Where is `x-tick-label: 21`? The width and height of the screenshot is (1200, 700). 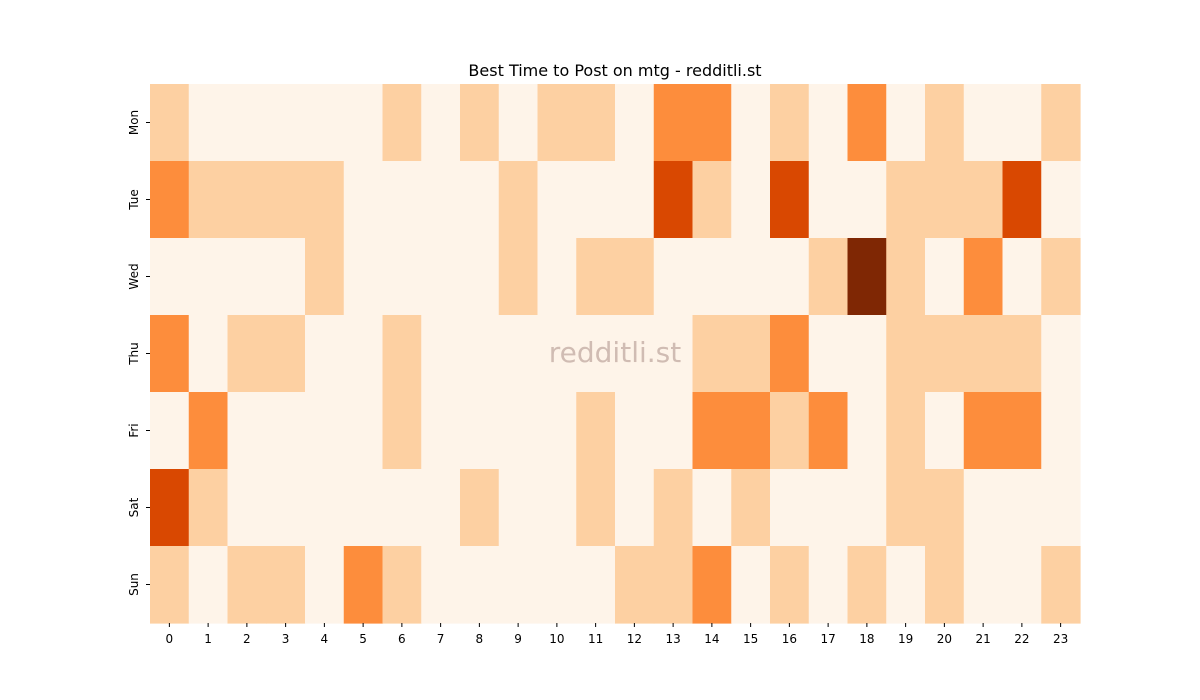 x-tick-label: 21 is located at coordinates (982, 639).